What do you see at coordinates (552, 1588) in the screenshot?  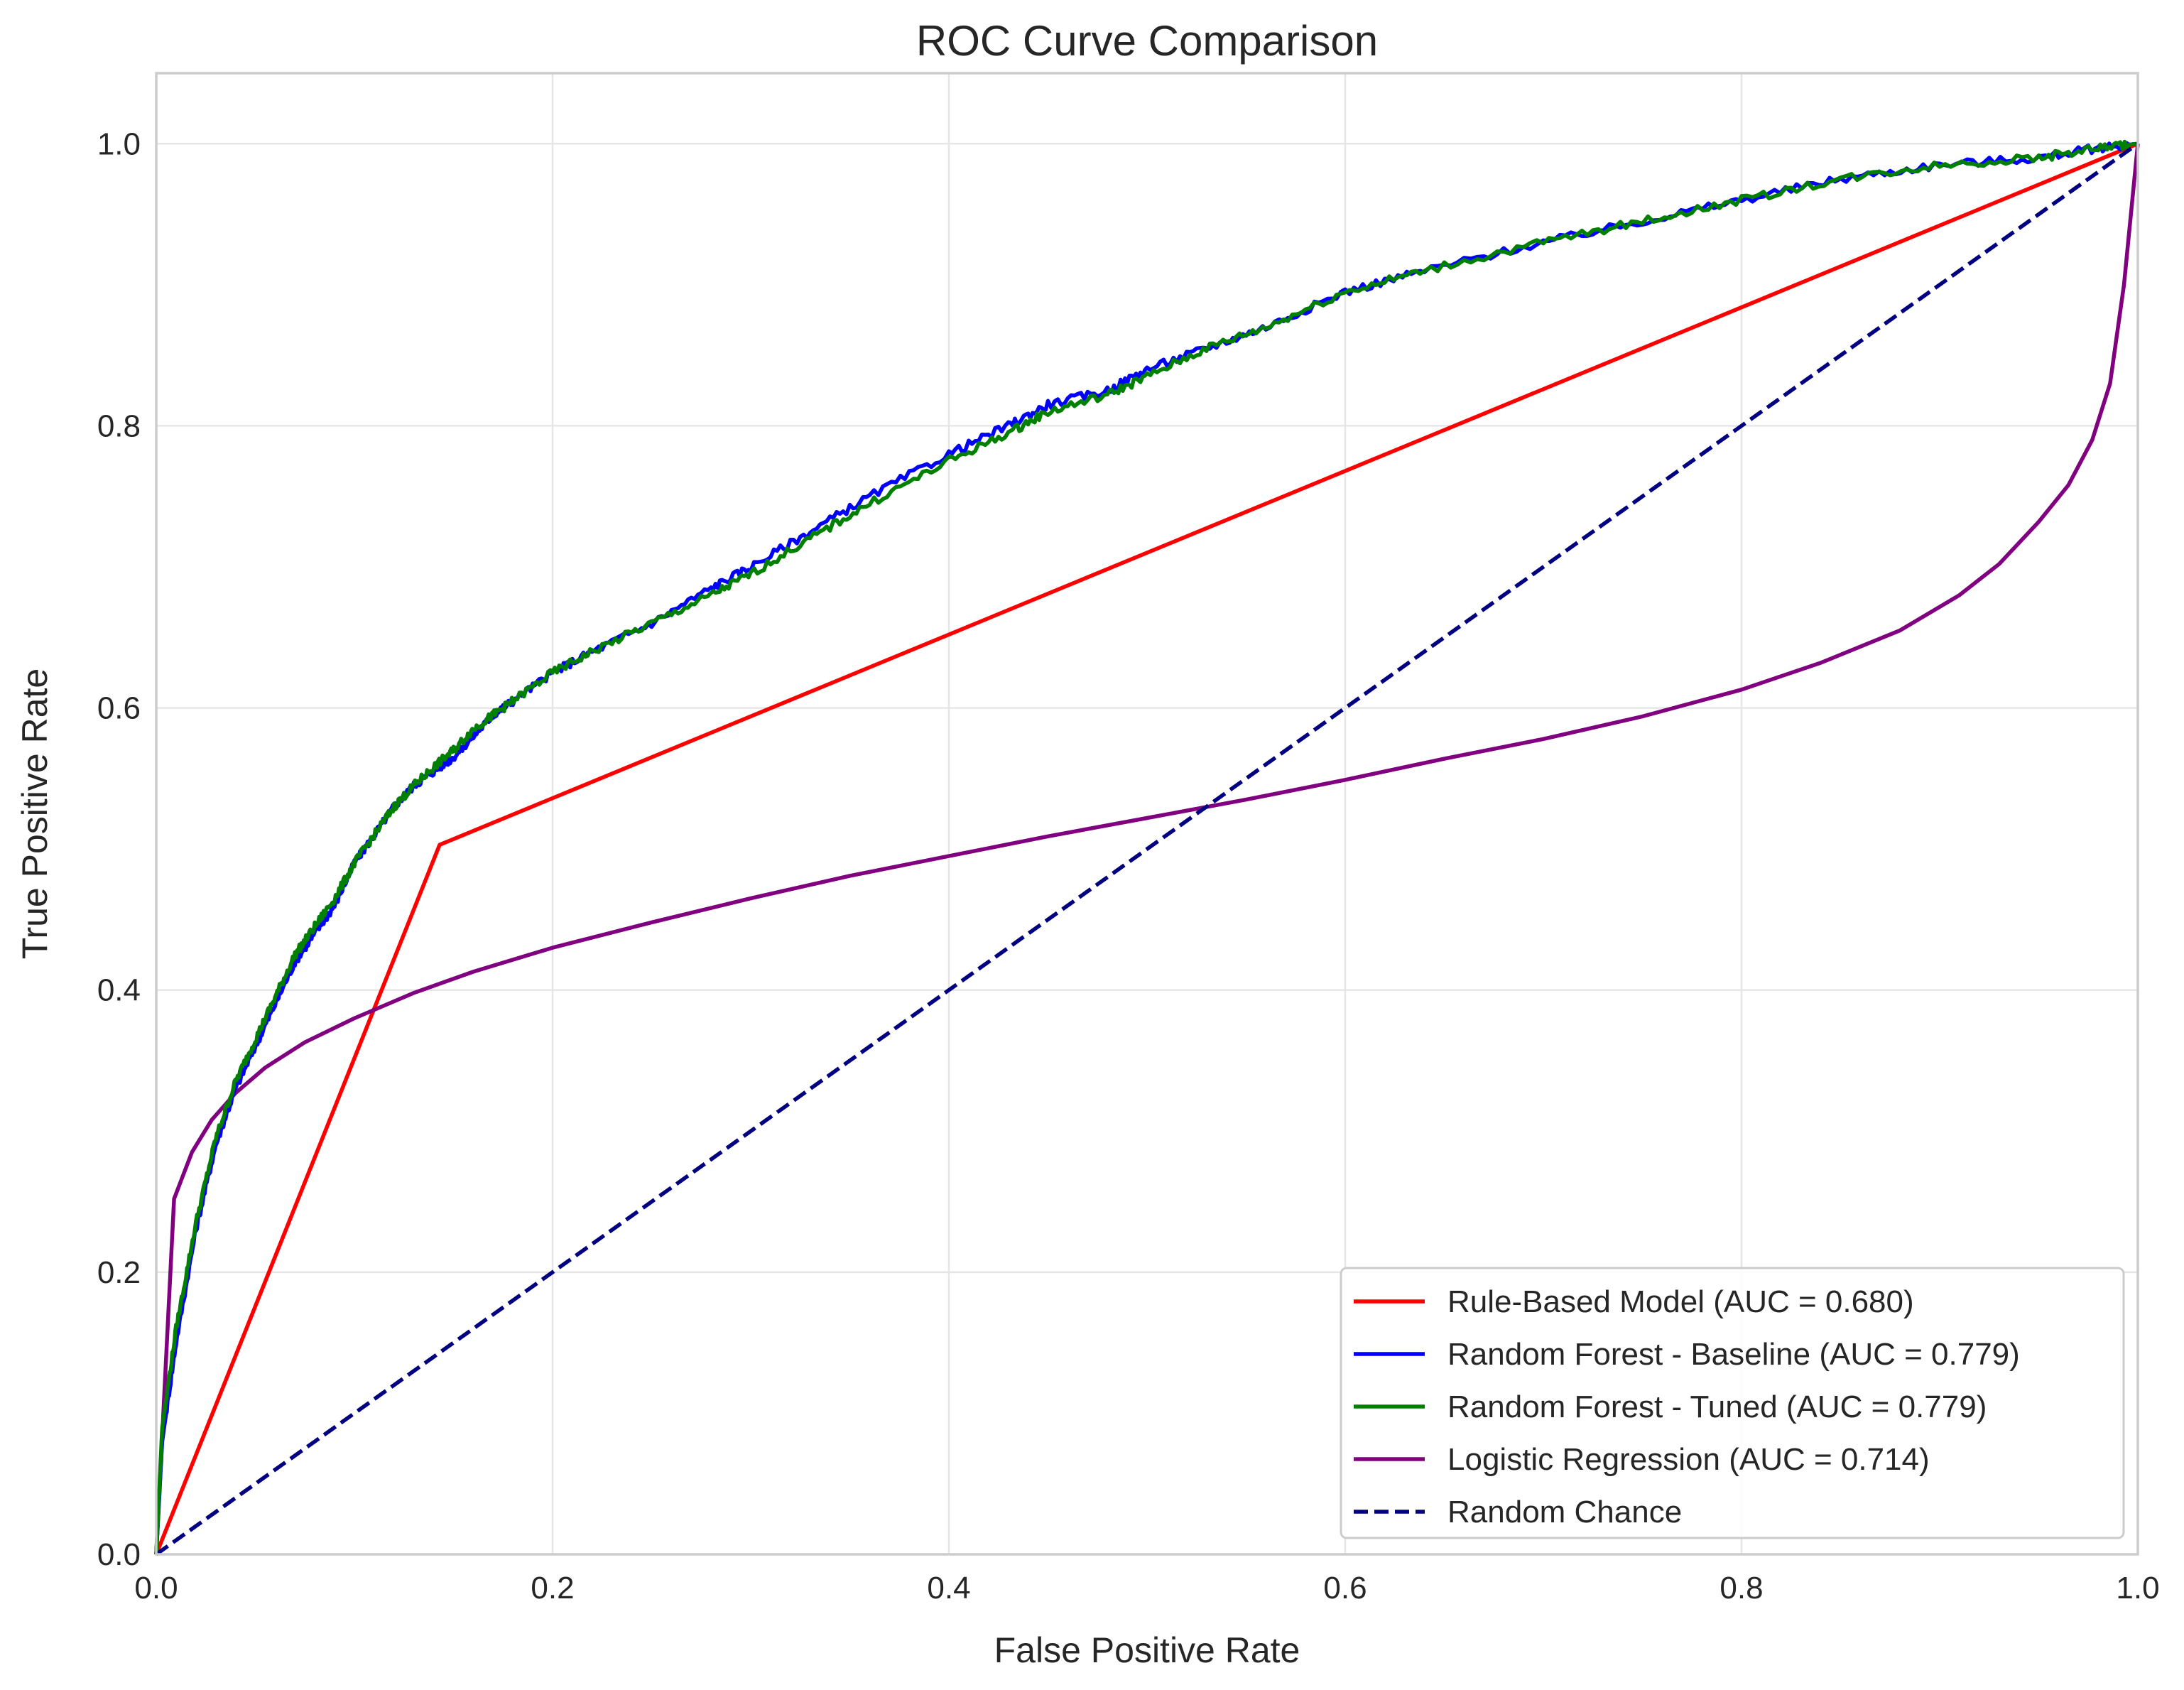 I see `x-tick-label: 0.2` at bounding box center [552, 1588].